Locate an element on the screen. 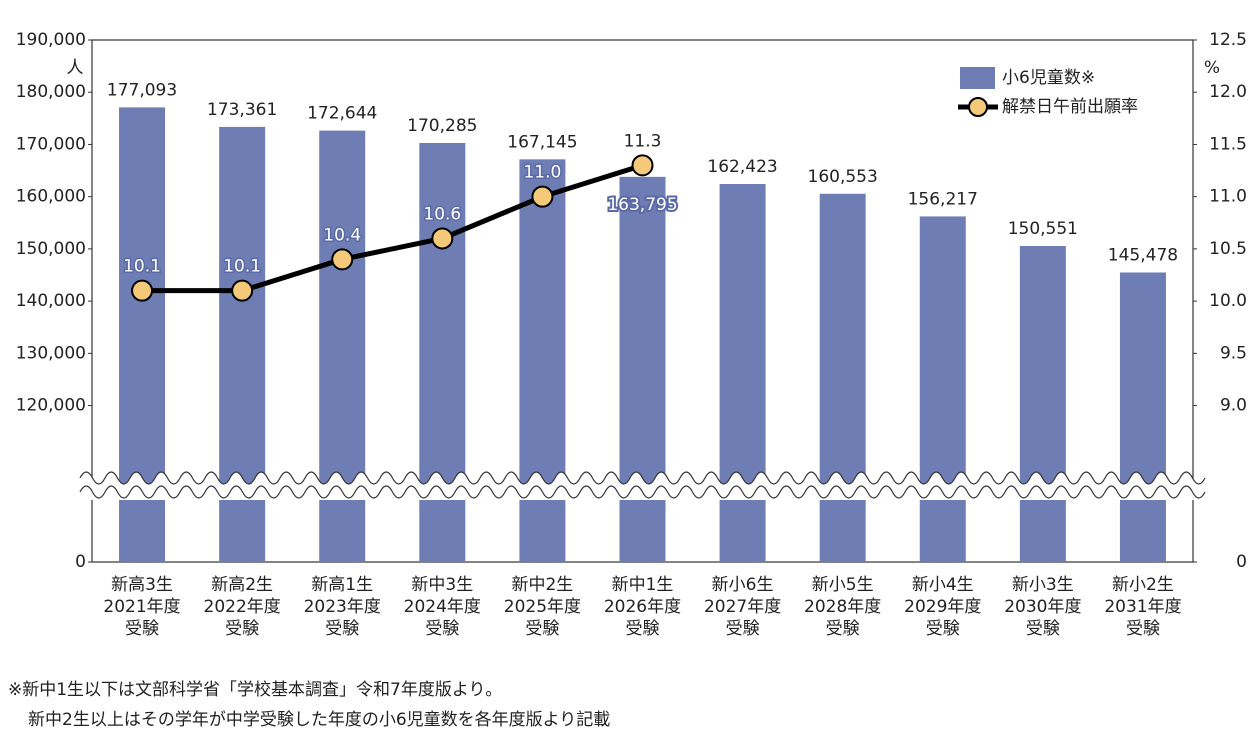  footnote: 新中2生以上はその学年が中学受験した年度の小6児童数を各年度版より記載 is located at coordinates (319, 720).